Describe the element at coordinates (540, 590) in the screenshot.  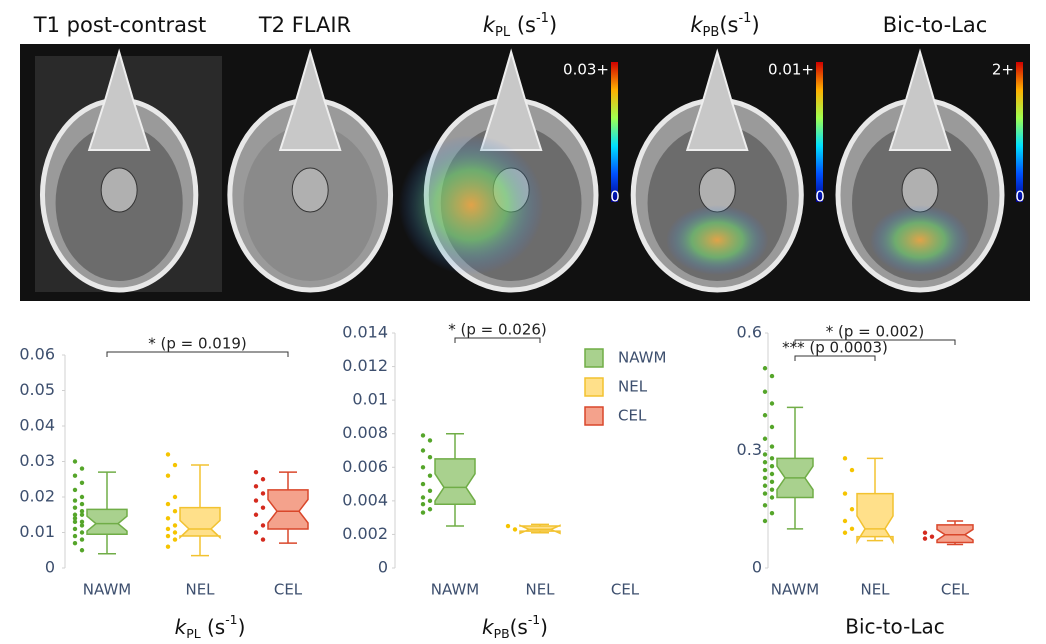
I see `x-tick-label: NEL` at that location.